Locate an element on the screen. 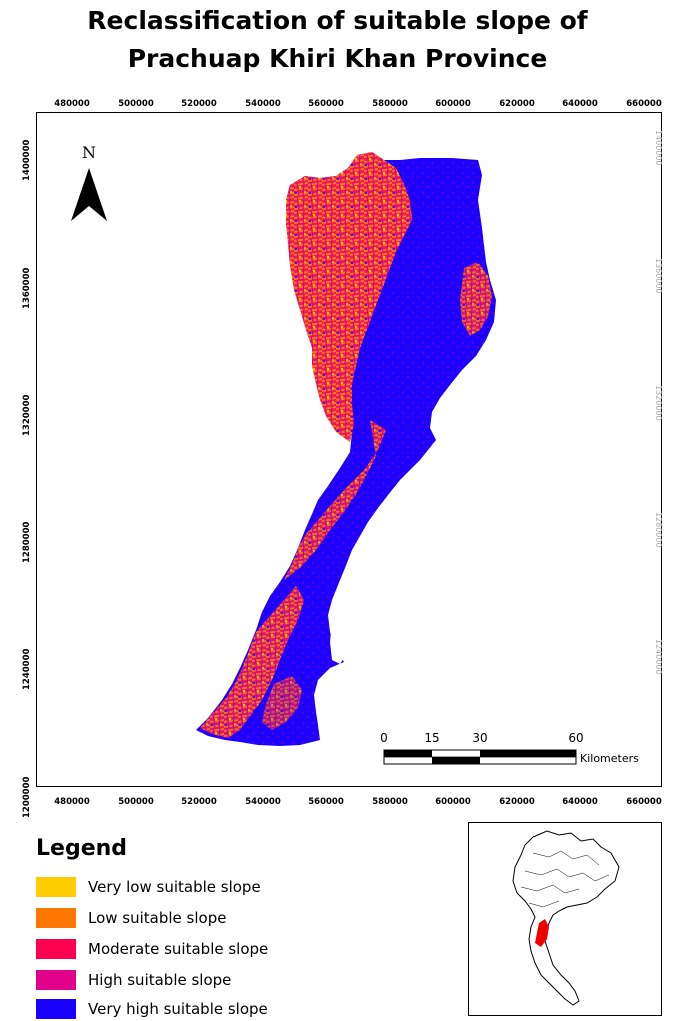  x-tick-bottom: 640000 is located at coordinates (580, 802).